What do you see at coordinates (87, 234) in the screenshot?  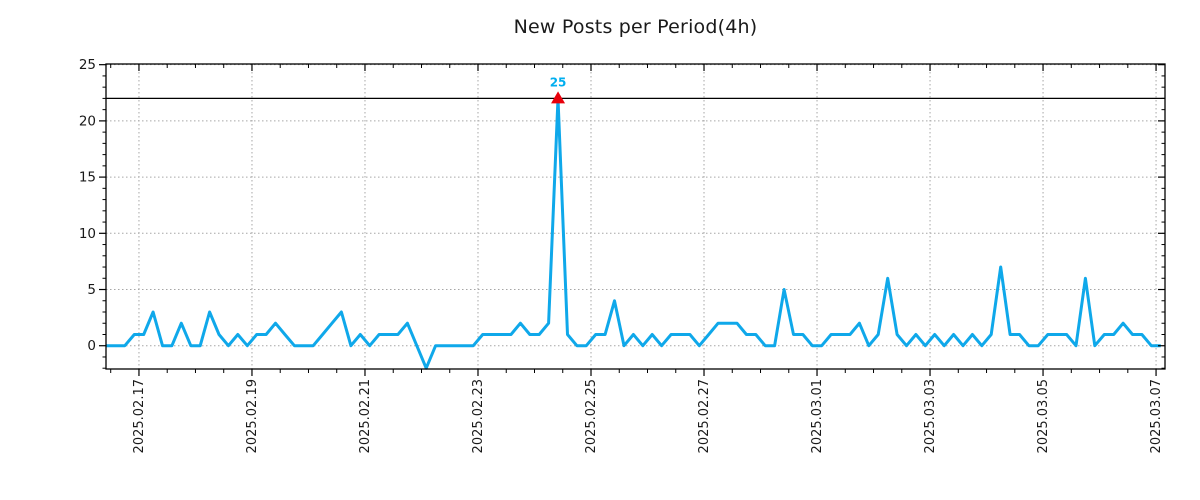 I see `y-tick-label: 10` at bounding box center [87, 234].